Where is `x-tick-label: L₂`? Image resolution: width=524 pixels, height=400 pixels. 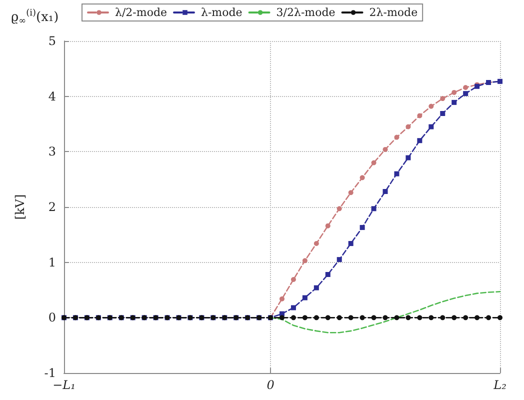 x-tick-label: L₂ is located at coordinates (499, 385).